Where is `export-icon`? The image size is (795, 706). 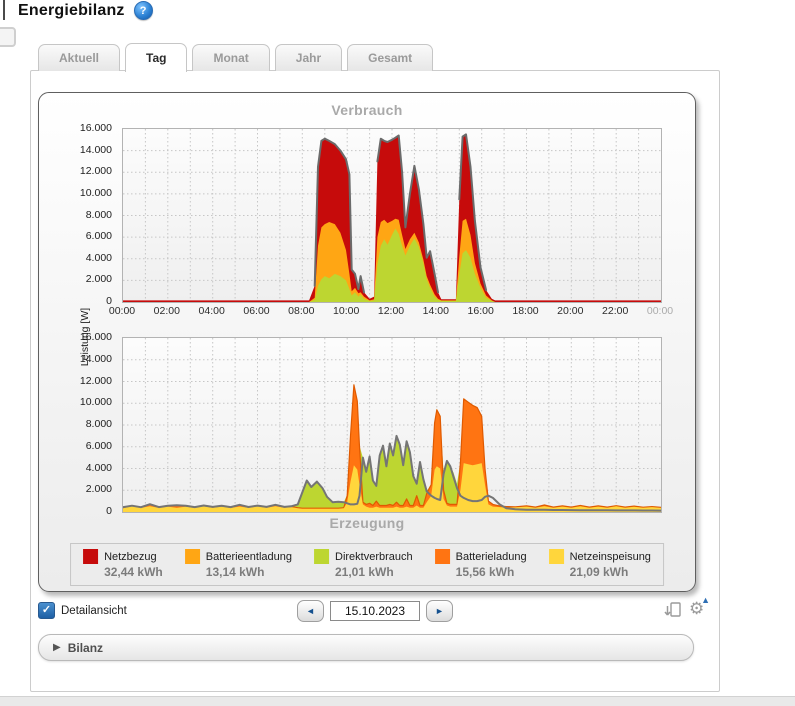 export-icon is located at coordinates (673, 609).